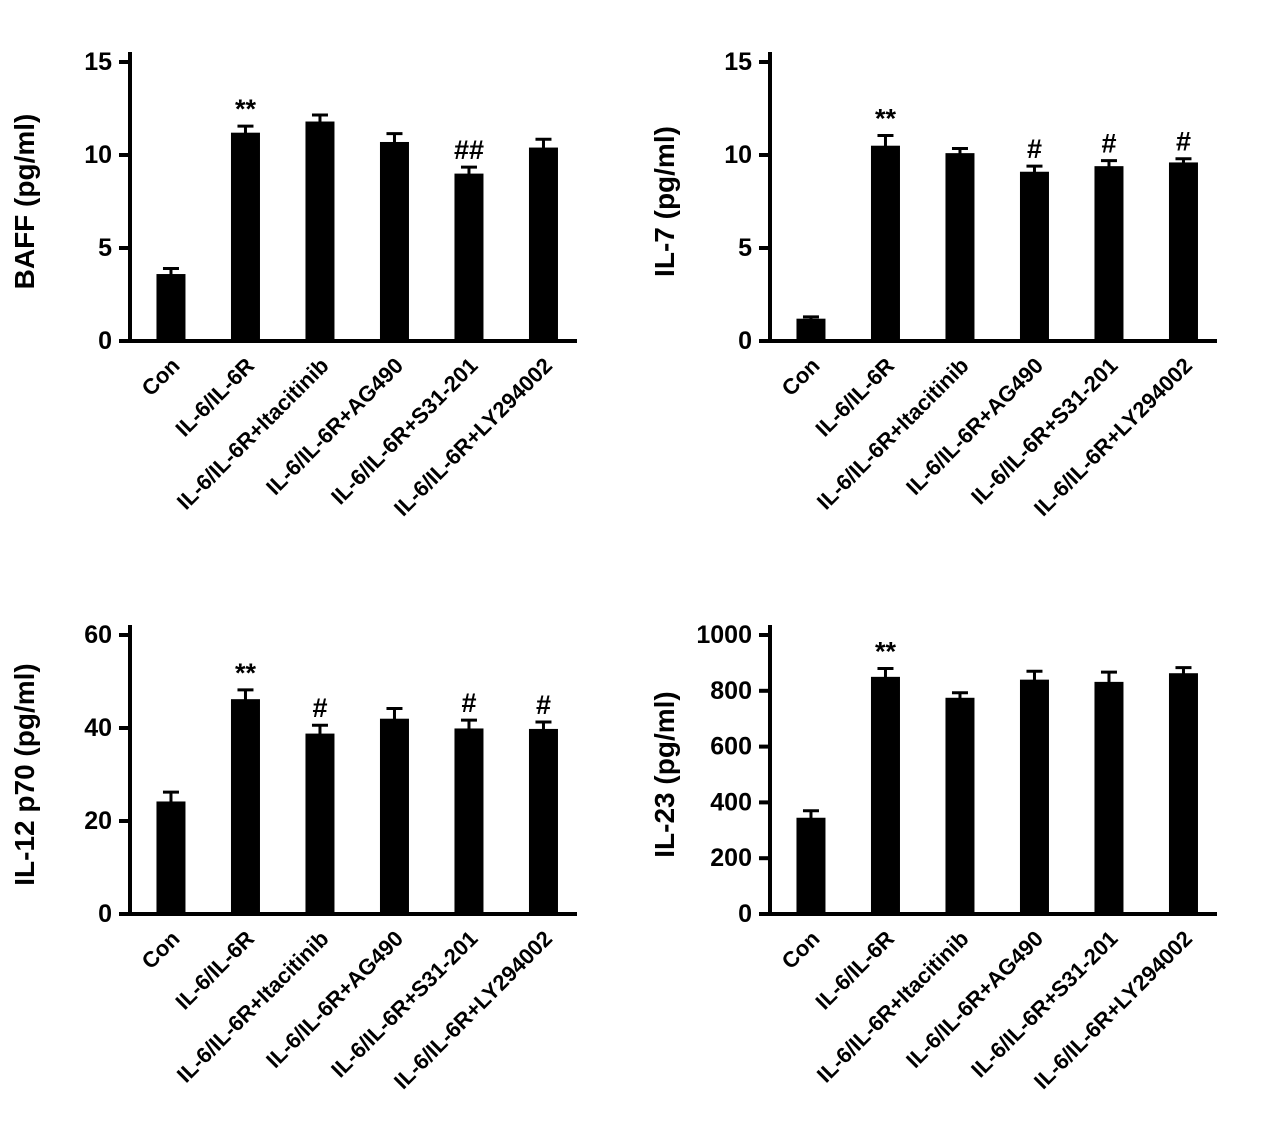 The width and height of the screenshot is (1280, 1146). Describe the element at coordinates (98, 635) in the screenshot. I see `y-tick-label: 60` at that location.